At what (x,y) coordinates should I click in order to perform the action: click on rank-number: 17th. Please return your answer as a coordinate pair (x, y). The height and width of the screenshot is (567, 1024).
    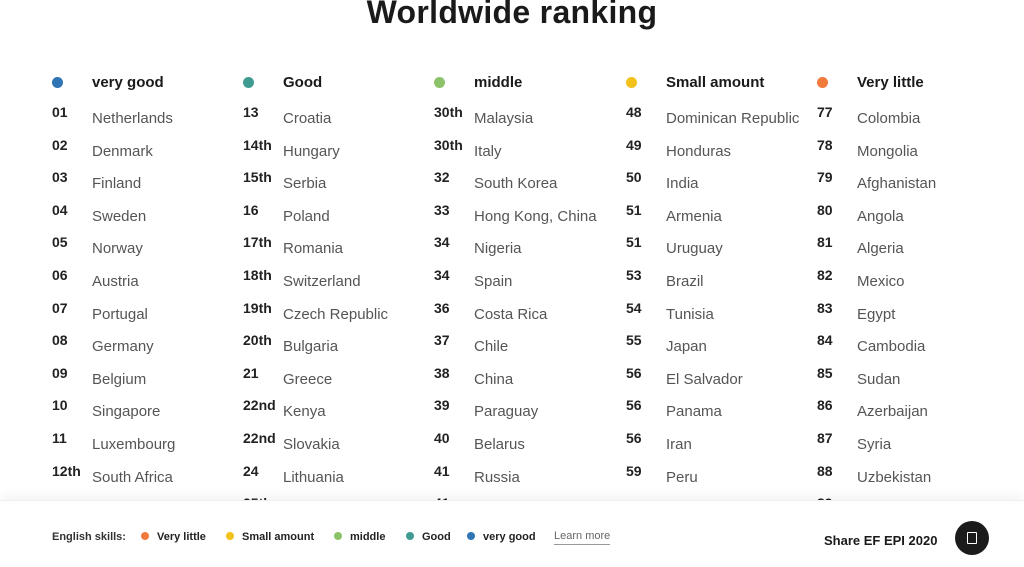
    Looking at the image, I should click on (257, 242).